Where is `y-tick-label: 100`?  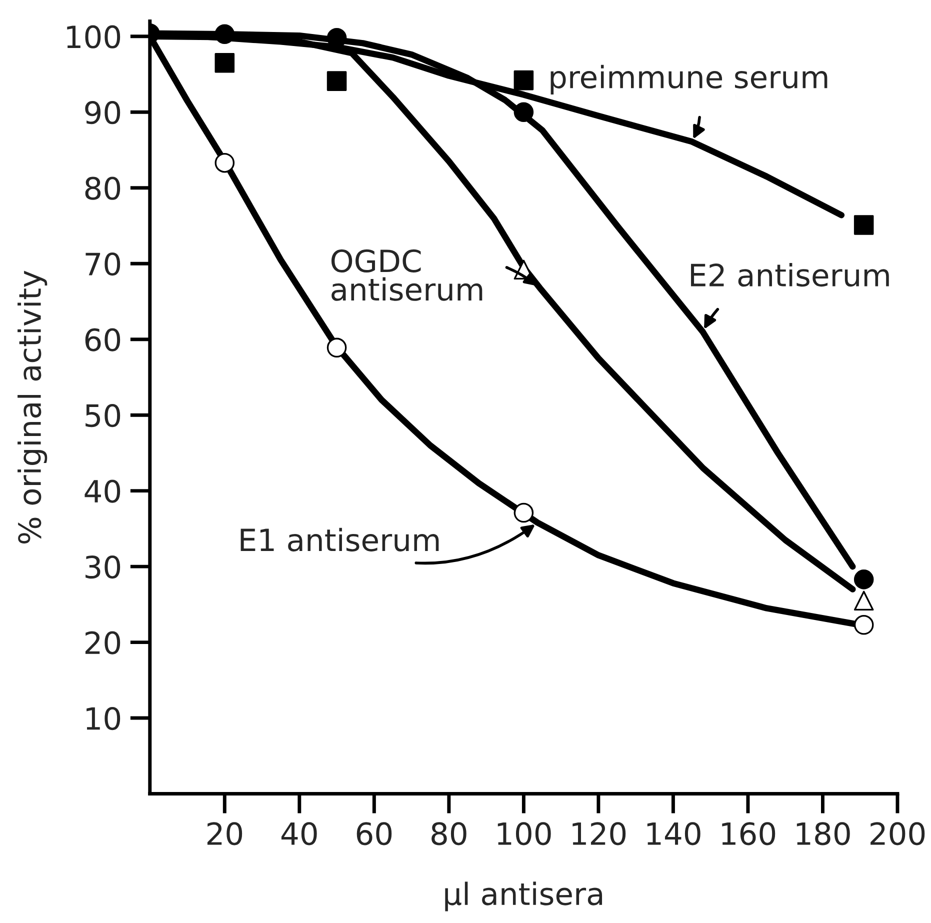 y-tick-label: 100 is located at coordinates (93, 36).